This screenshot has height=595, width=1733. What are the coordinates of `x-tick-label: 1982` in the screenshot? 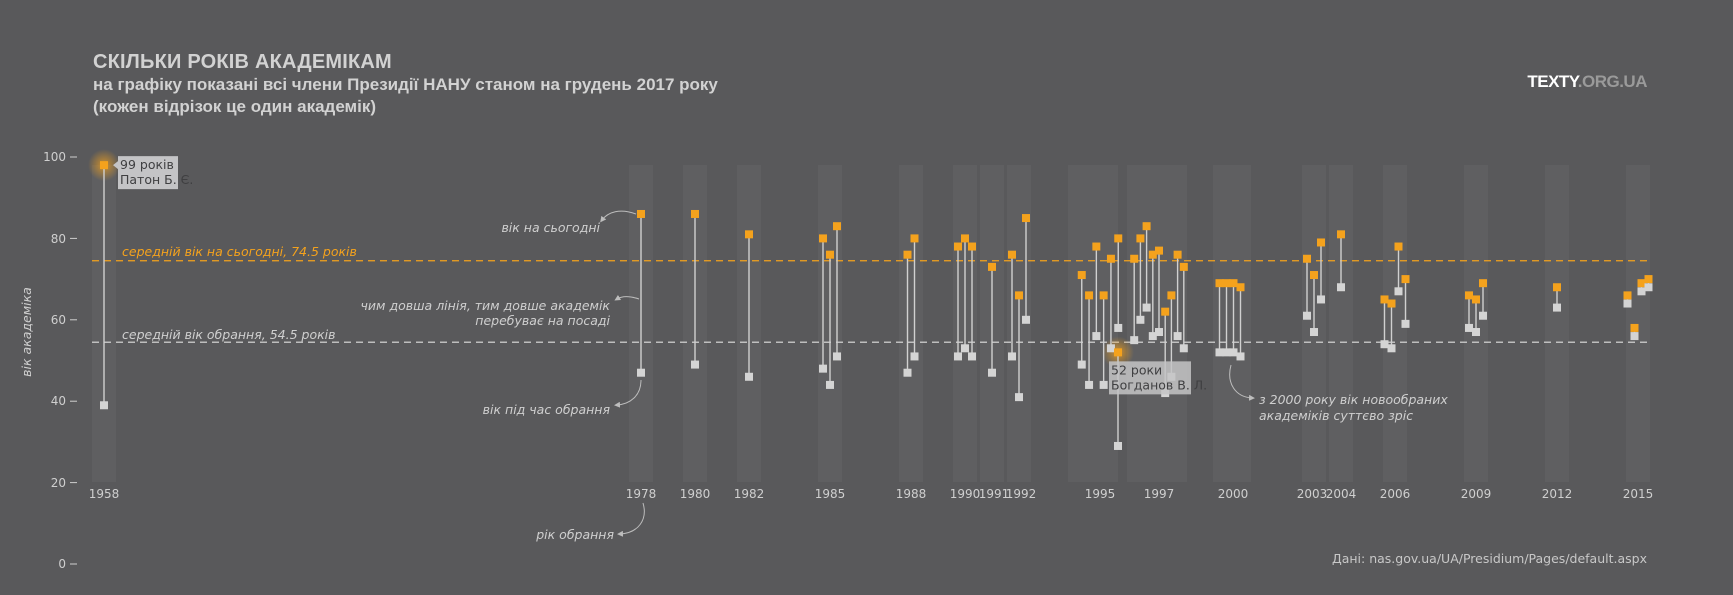 It's located at (749, 494).